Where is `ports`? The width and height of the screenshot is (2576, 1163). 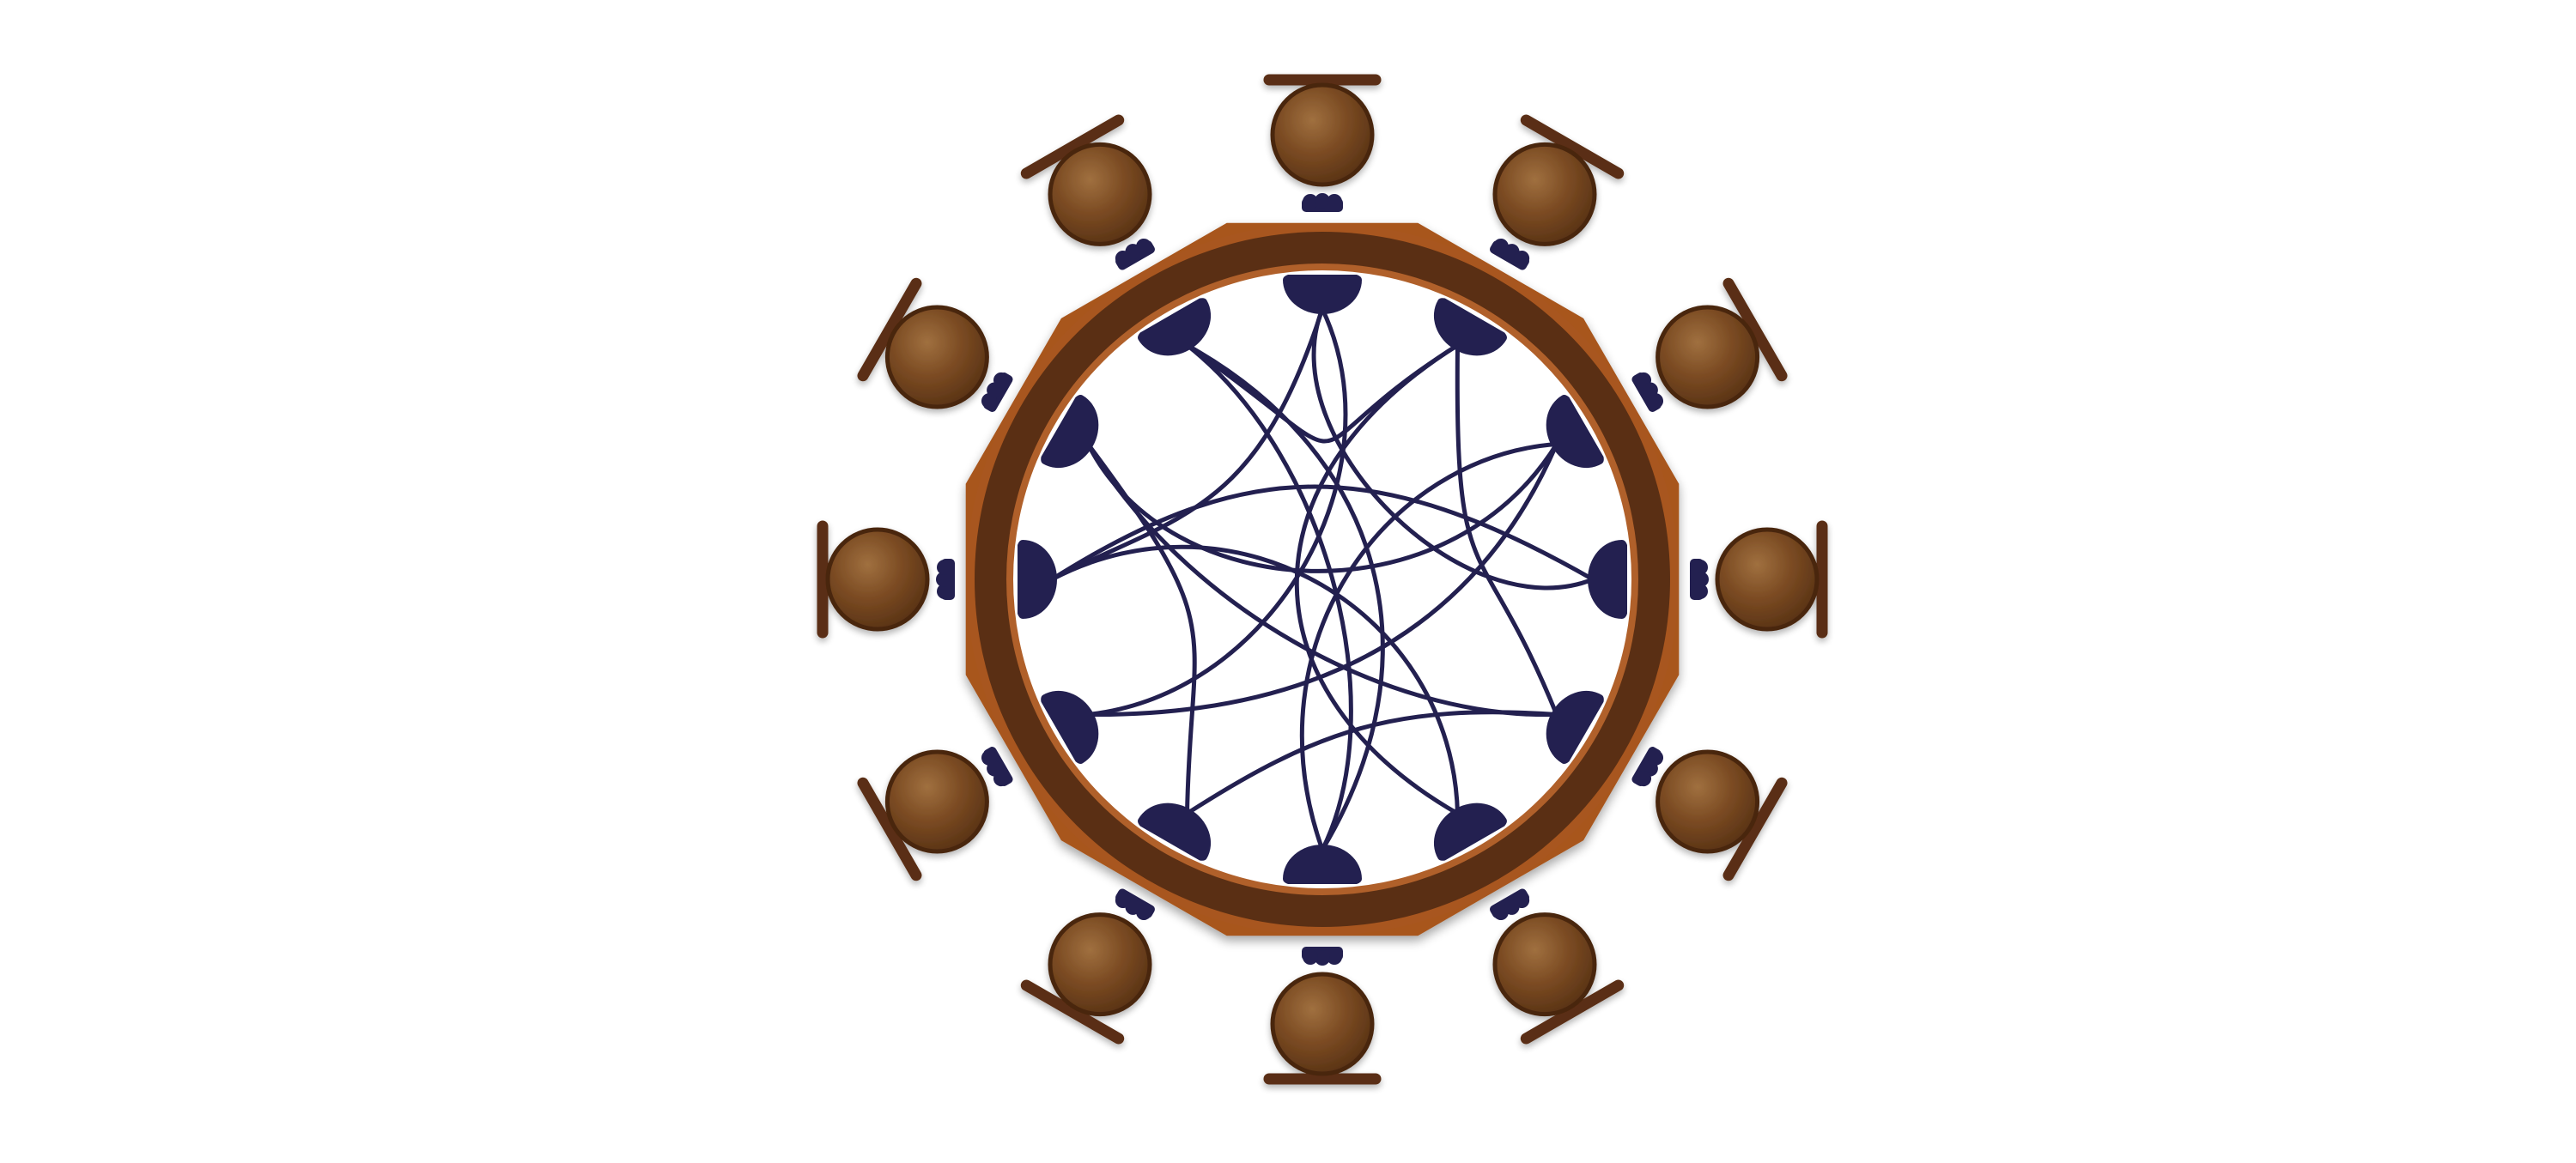 ports is located at coordinates (1323, 580).